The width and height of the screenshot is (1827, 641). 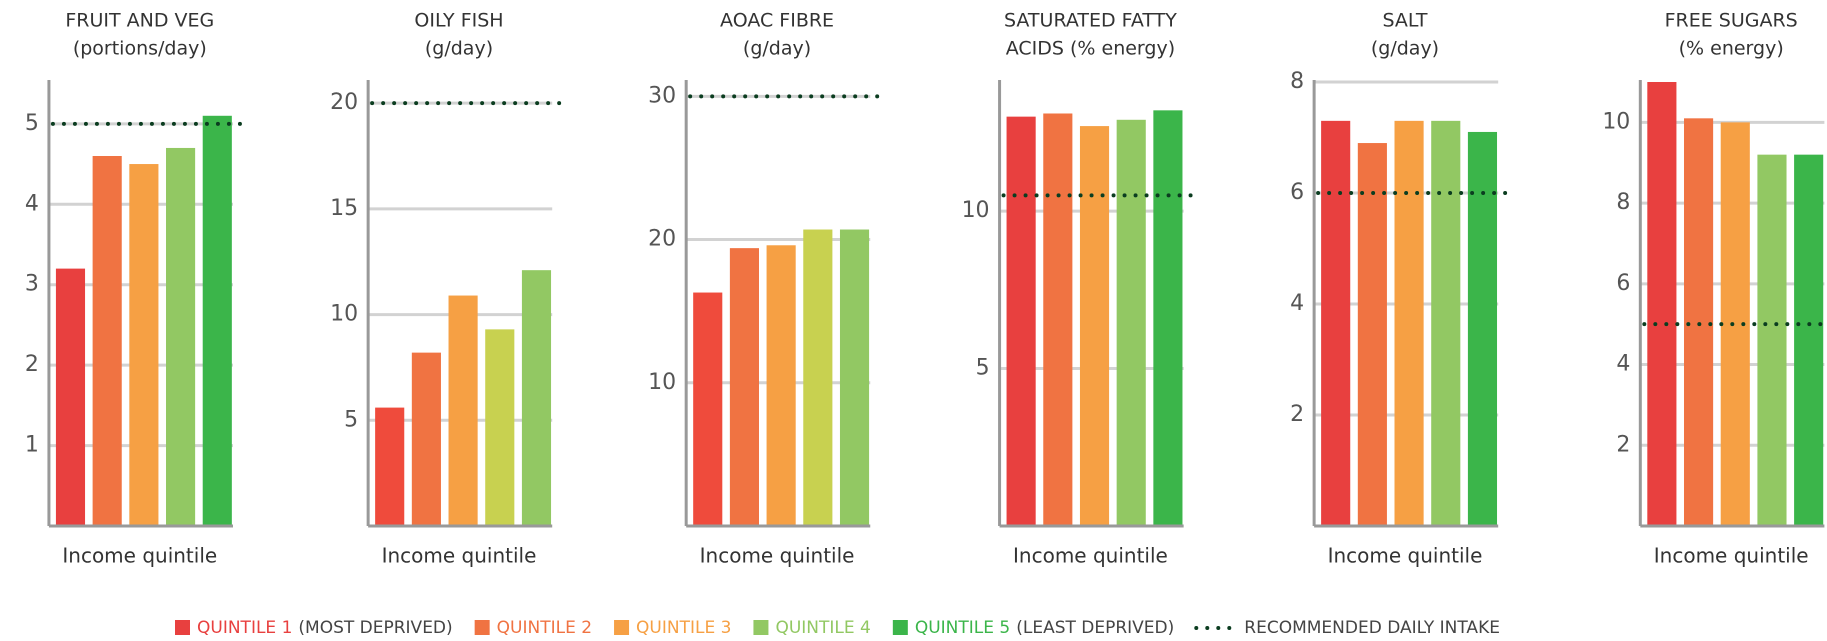 I want to click on legend-label: QUINTILE 3, so click(x=683, y=628).